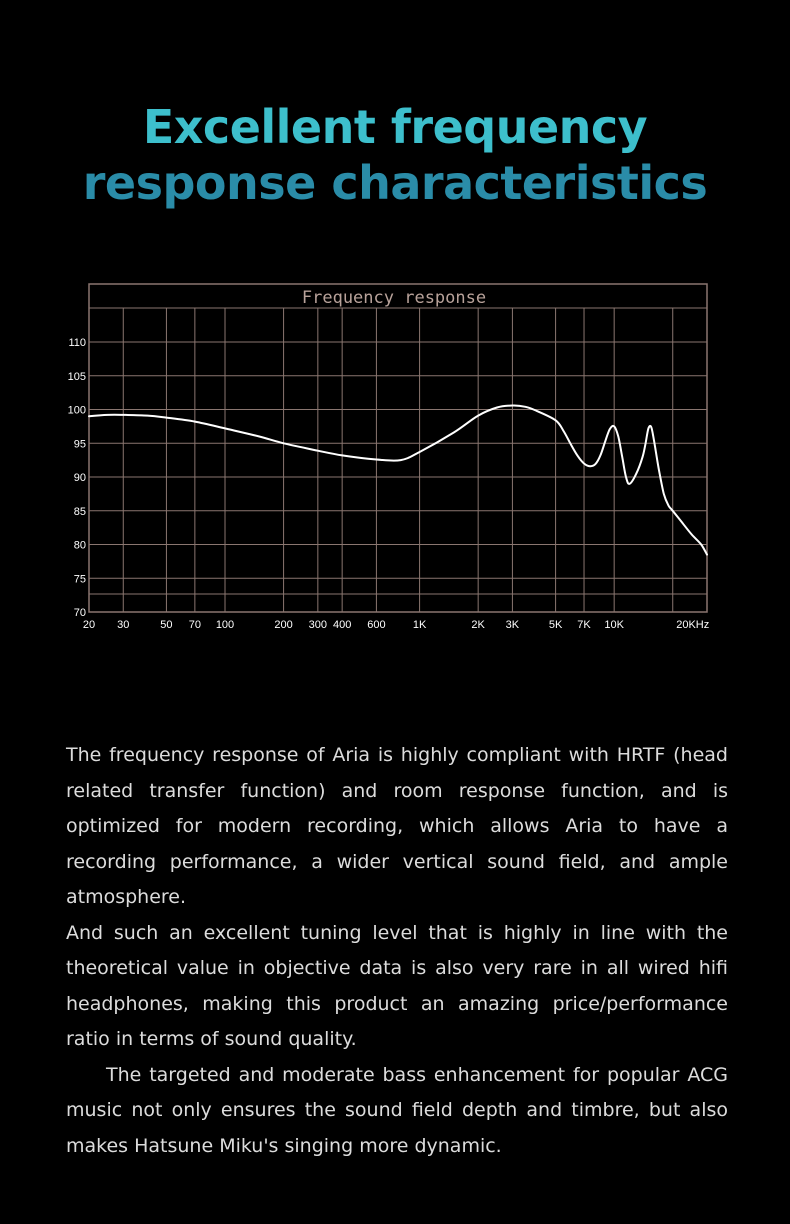  I want to click on x-tick-label-20KHz: 20KHz, so click(692, 625).